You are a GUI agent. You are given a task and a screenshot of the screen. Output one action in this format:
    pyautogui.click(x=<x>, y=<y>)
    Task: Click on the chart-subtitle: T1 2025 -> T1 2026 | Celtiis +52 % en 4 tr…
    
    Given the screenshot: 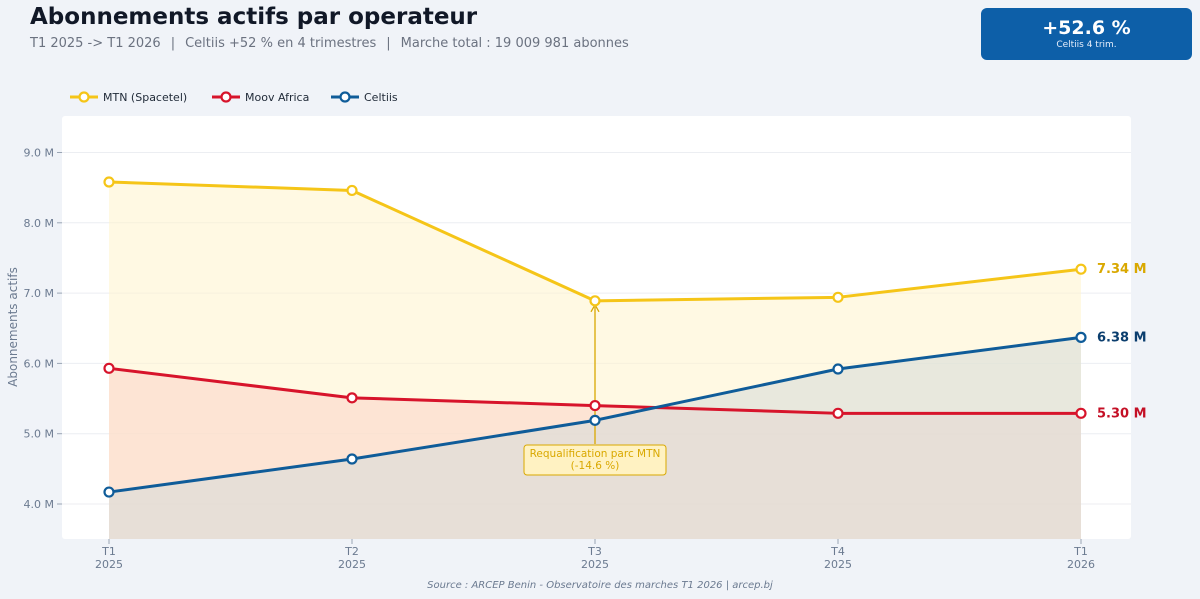 What is the action you would take?
    pyautogui.click(x=329, y=43)
    